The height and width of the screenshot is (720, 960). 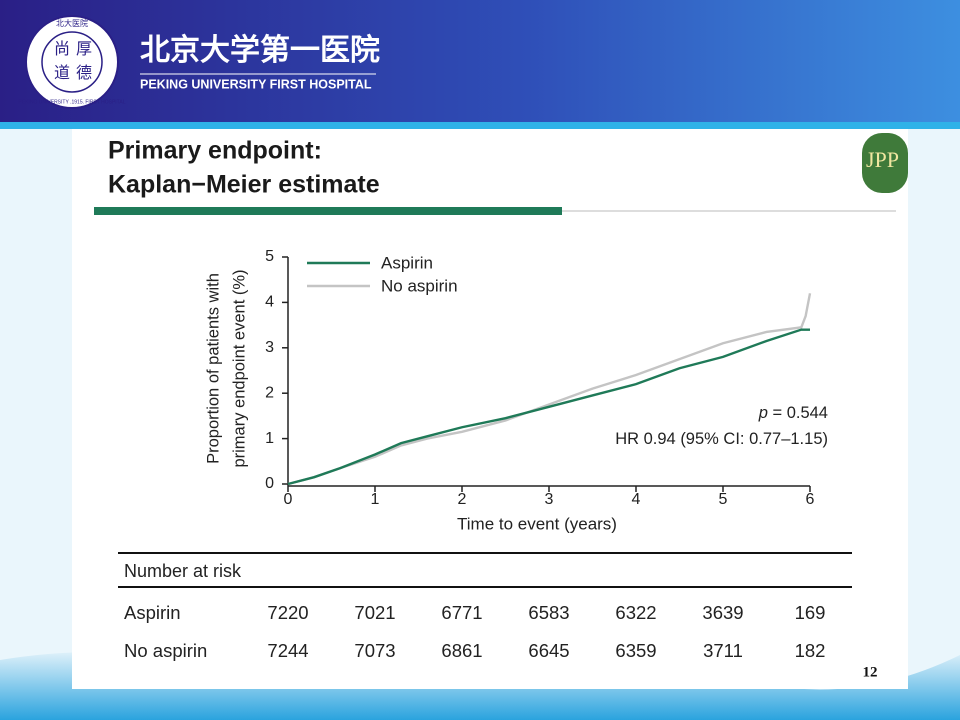 What do you see at coordinates (288, 499) in the screenshot?
I see `x-tick-label: 0` at bounding box center [288, 499].